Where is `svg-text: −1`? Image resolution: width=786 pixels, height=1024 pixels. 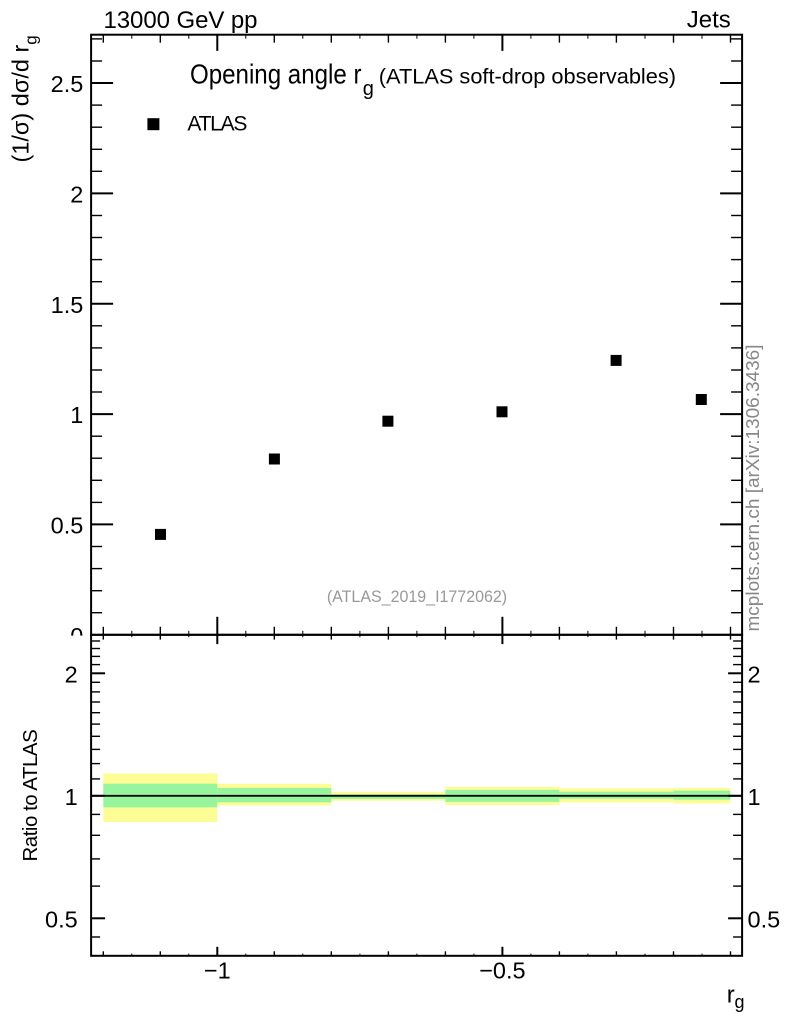
svg-text: −1 is located at coordinates (217, 971).